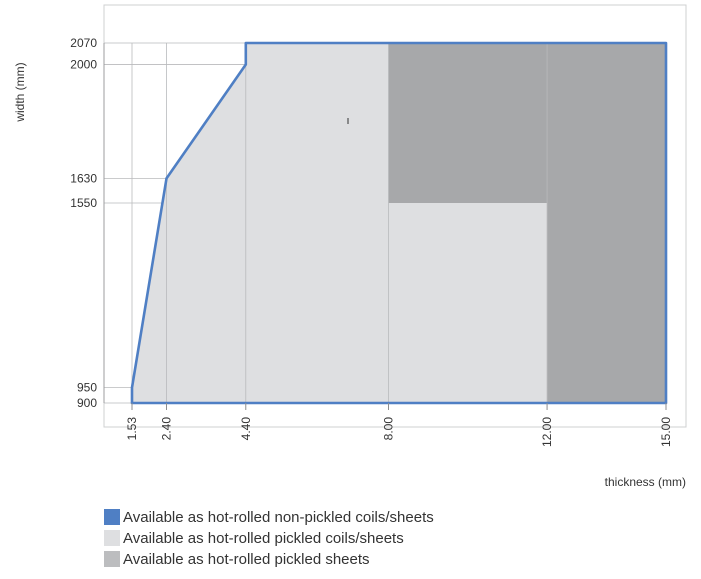 Image resolution: width=701 pixels, height=579 pixels. What do you see at coordinates (20, 92) in the screenshot?
I see `y-axis-label: width (mm)` at bounding box center [20, 92].